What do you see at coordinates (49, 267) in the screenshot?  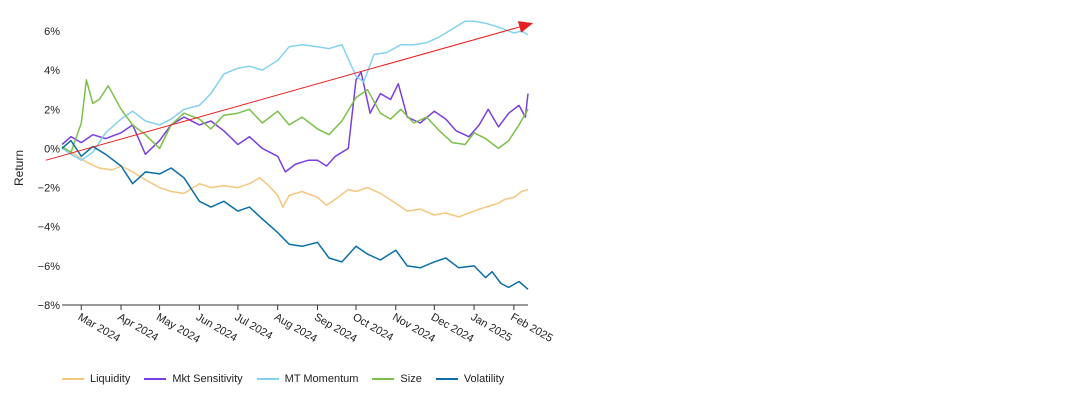 I see `y-tick-label: −6%` at bounding box center [49, 267].